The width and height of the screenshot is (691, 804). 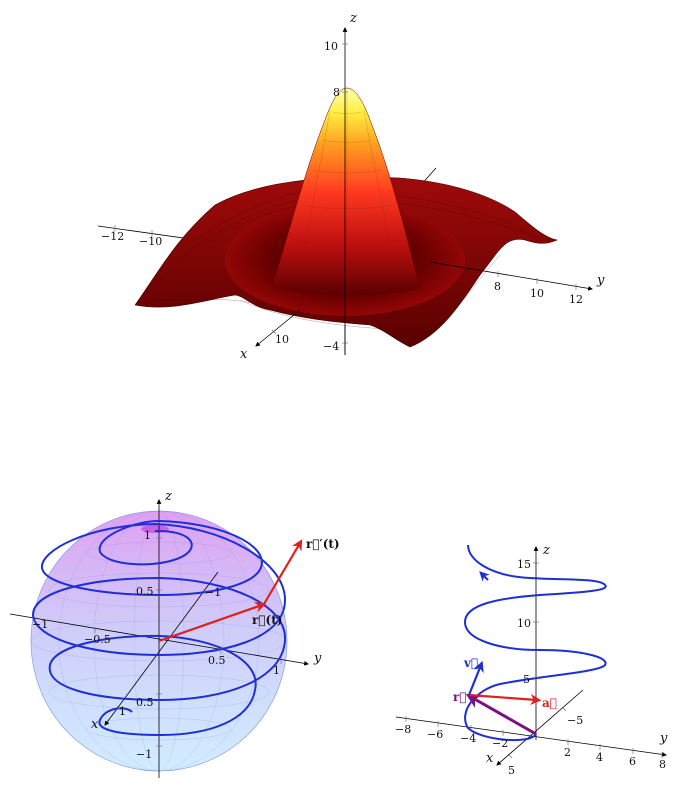 I want to click on helix-x-label: x, so click(x=490, y=758).